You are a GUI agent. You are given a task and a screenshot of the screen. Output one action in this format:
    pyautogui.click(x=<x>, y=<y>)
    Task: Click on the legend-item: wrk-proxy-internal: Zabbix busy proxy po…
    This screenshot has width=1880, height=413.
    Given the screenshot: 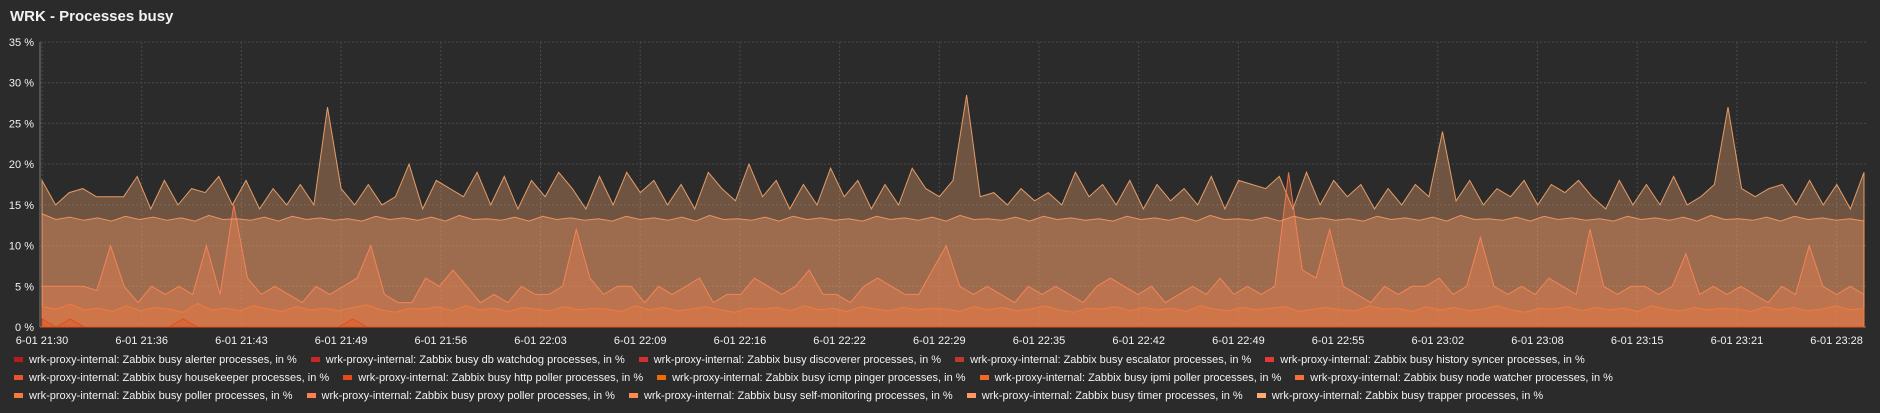 What is the action you would take?
    pyautogui.click(x=460, y=396)
    